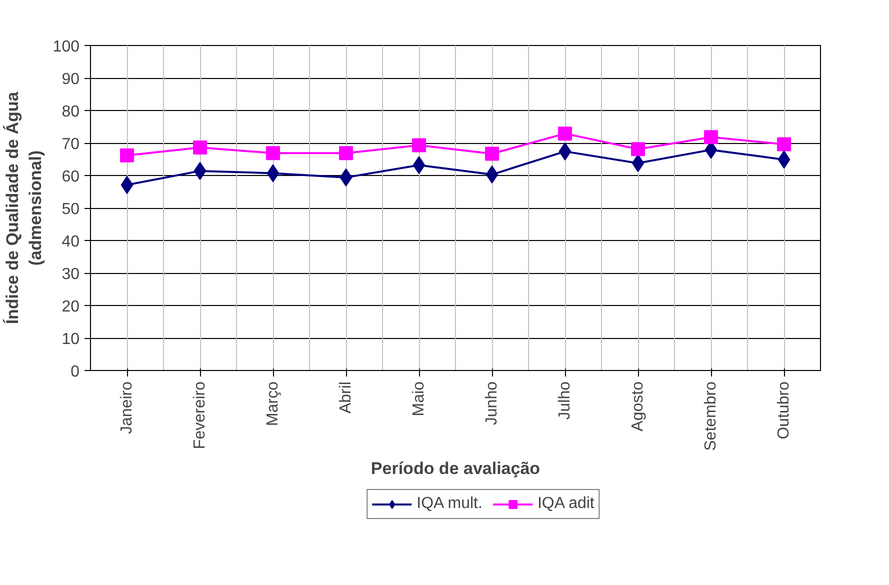 The width and height of the screenshot is (889, 585). What do you see at coordinates (127, 407) in the screenshot?
I see `x-tick-label: Janeiro` at bounding box center [127, 407].